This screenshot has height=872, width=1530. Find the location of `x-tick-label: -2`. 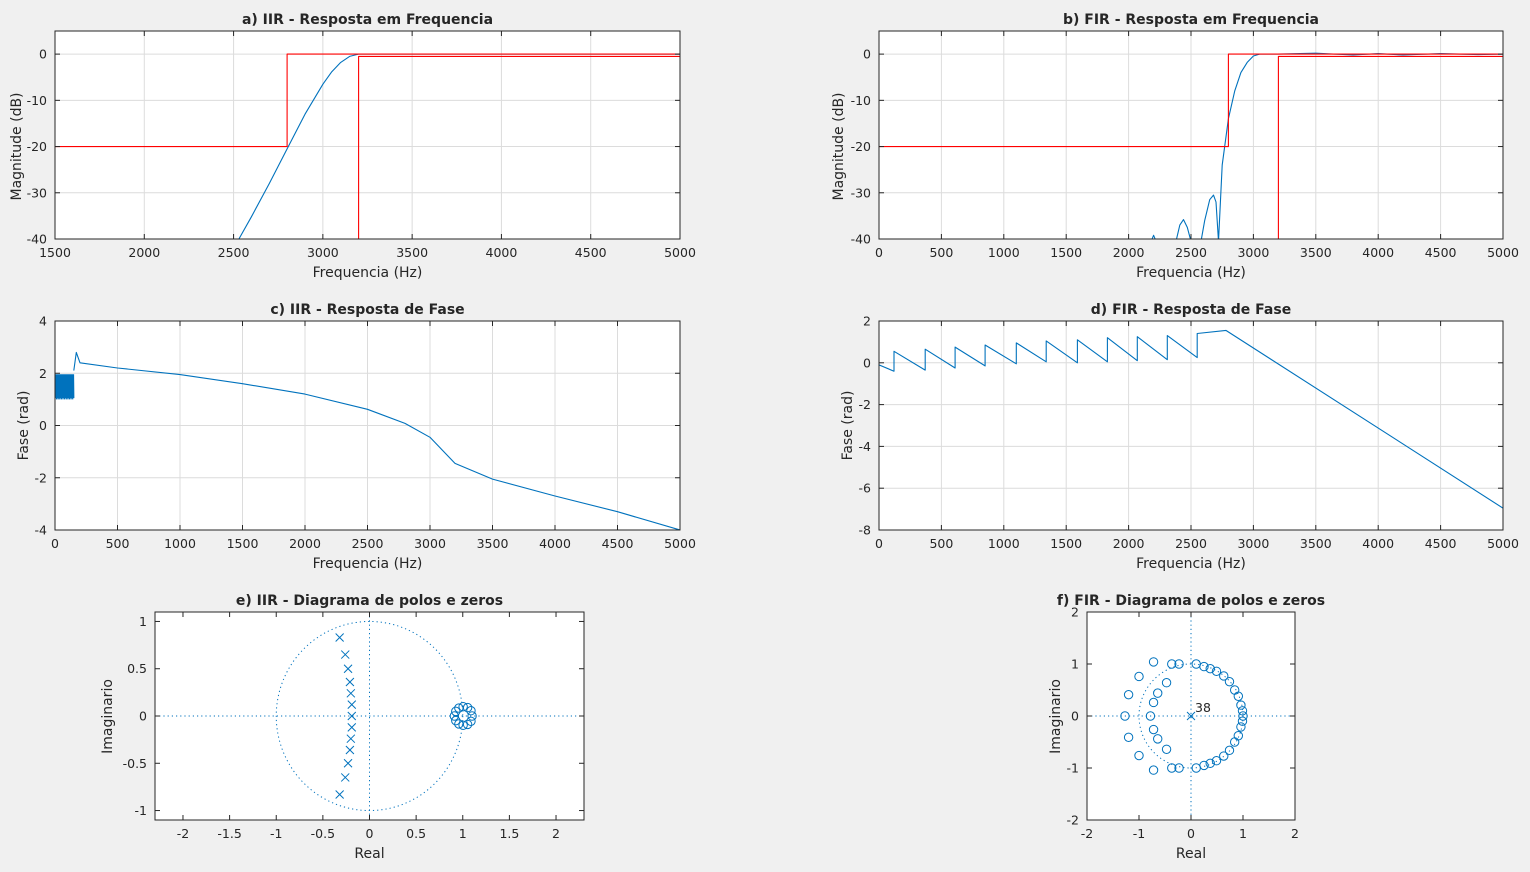

x-tick-label: -2 is located at coordinates (1087, 833).